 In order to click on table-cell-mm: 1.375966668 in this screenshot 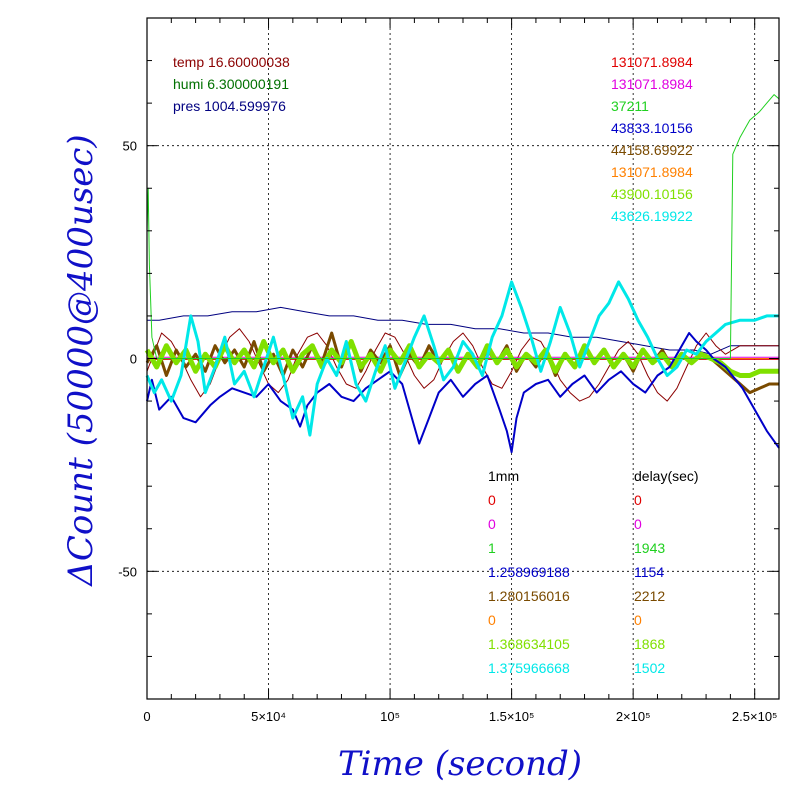, I will do `click(529, 668)`.